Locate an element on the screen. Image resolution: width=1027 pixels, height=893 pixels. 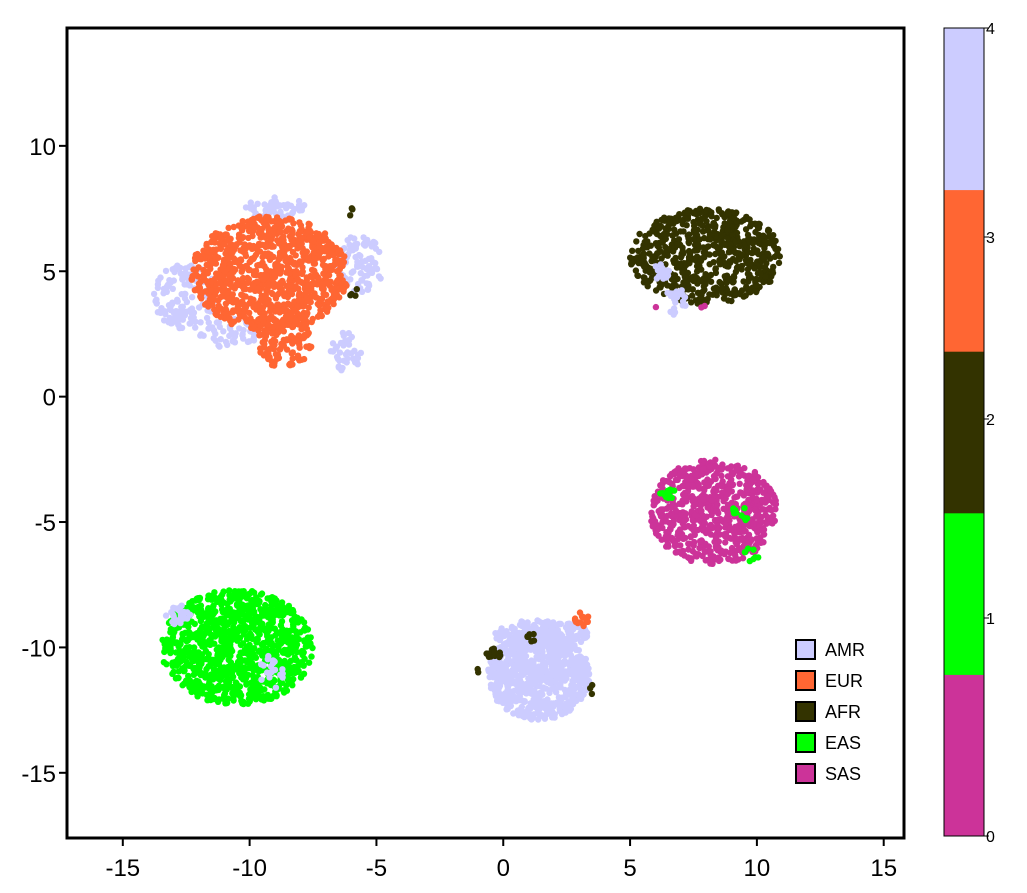
legend-swatch-amr is located at coordinates (805, 649).